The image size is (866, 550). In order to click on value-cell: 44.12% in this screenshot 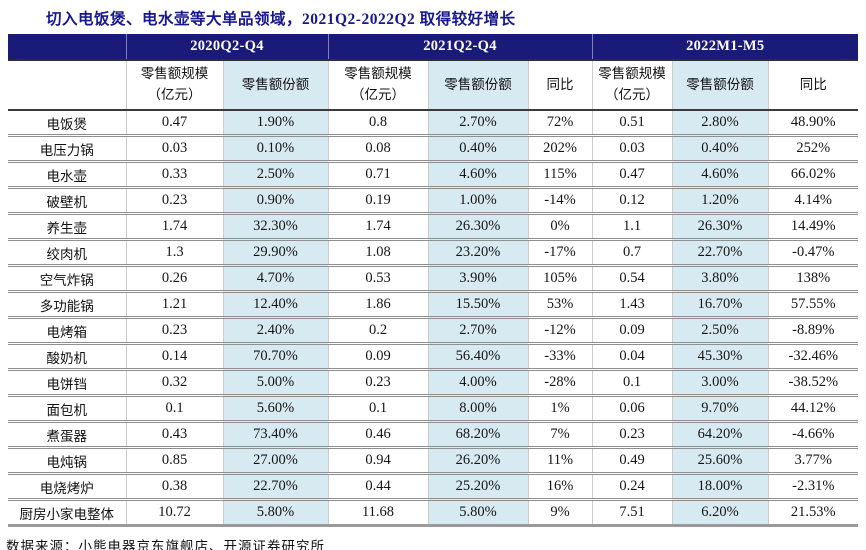, I will do `click(813, 409)`.